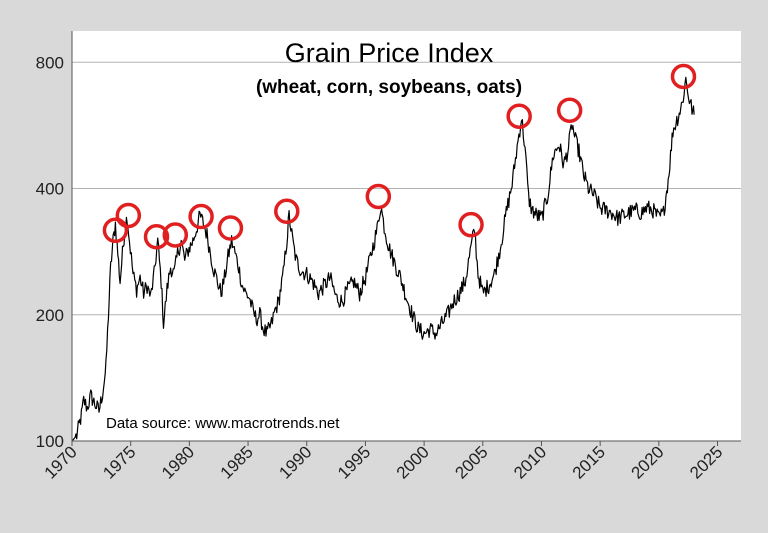 This screenshot has width=768, height=533. Describe the element at coordinates (389, 53) in the screenshot. I see `chart-title: Grain Price Index` at that location.